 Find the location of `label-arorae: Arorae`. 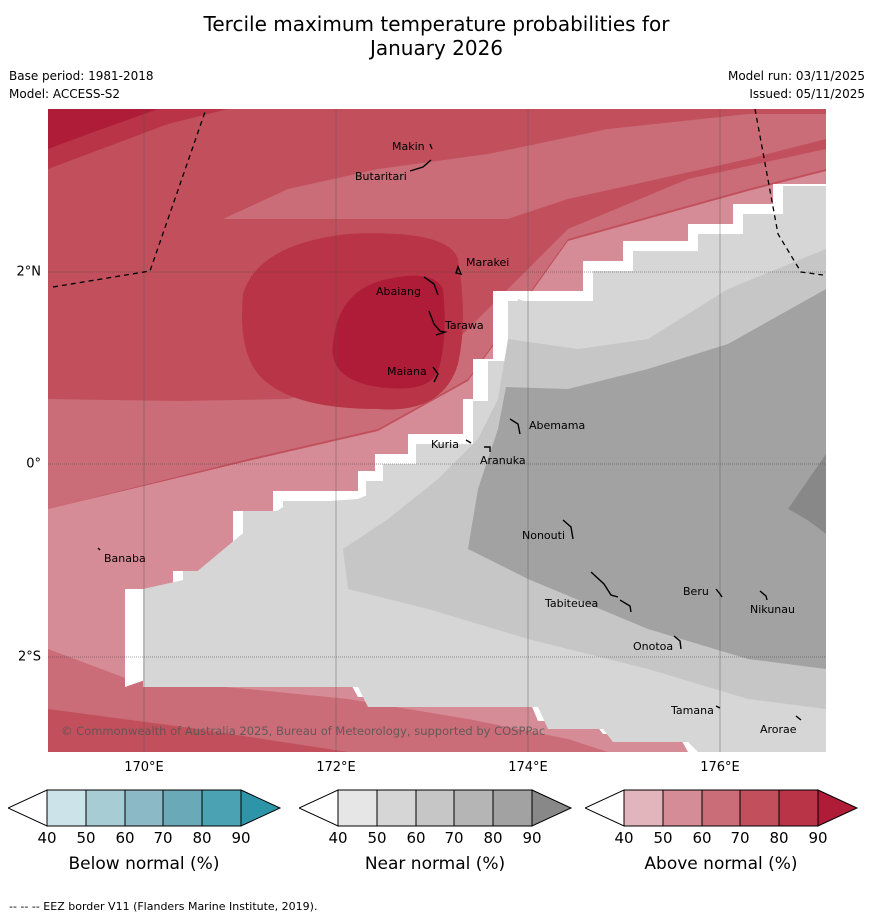

label-arorae: Arorae is located at coordinates (778, 729).